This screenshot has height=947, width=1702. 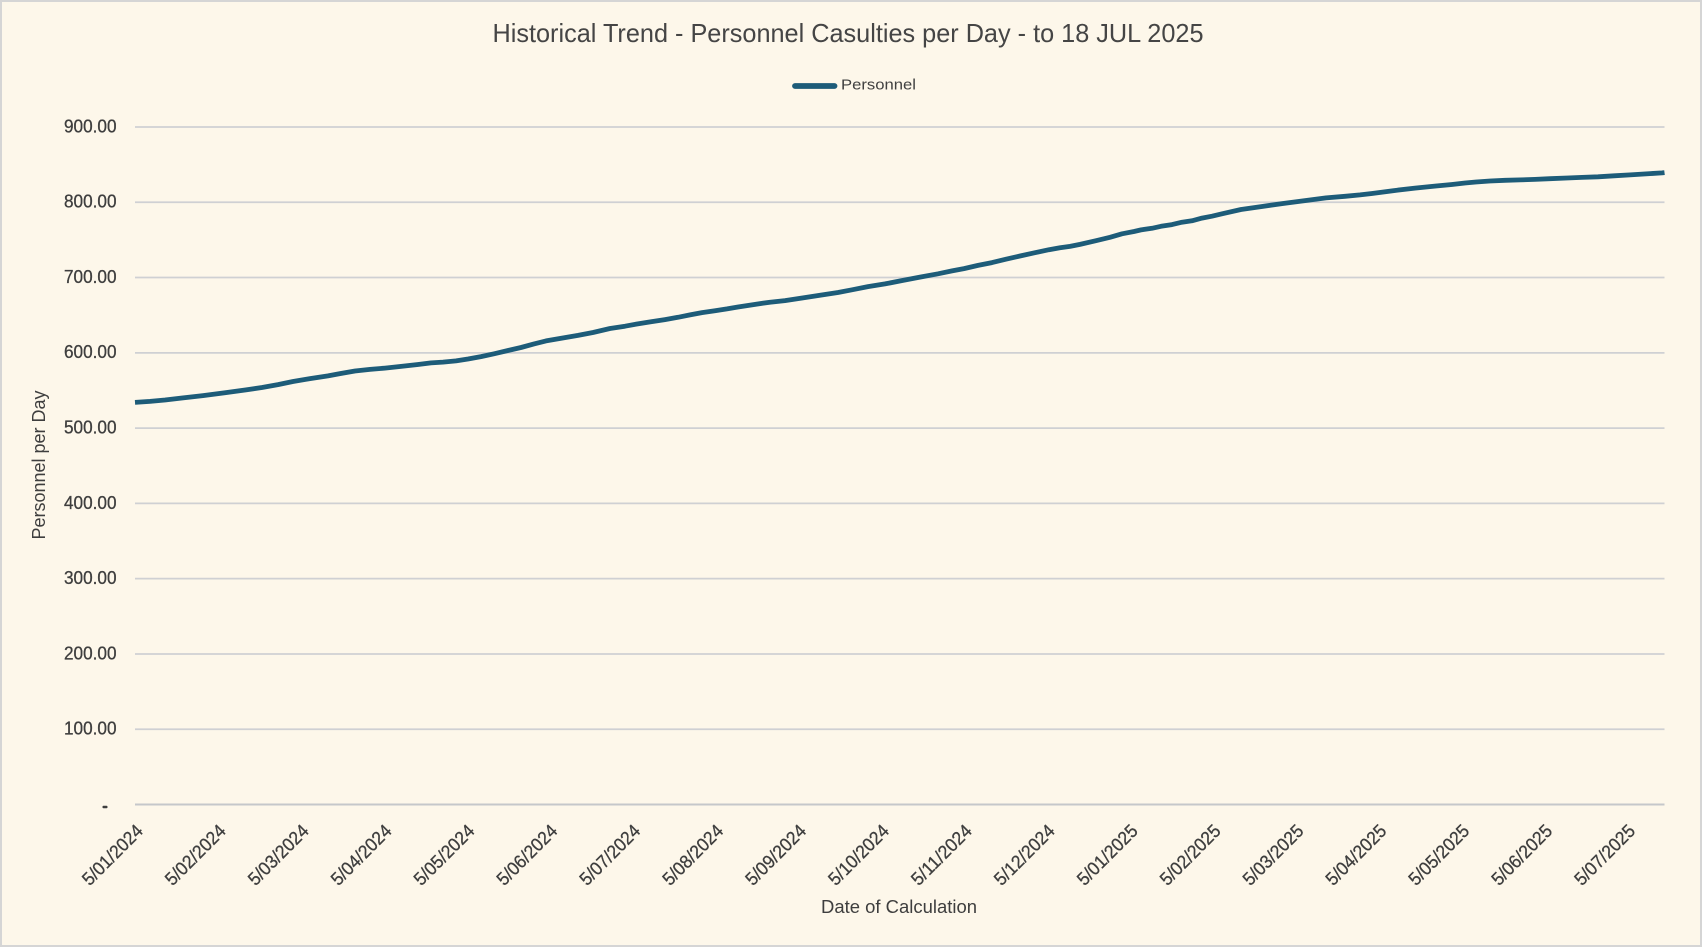 What do you see at coordinates (609, 854) in the screenshot?
I see `svg-text: 5/07/2024` at bounding box center [609, 854].